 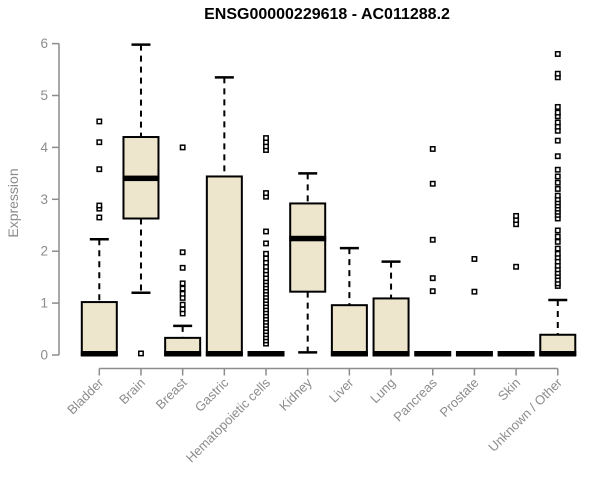 I want to click on x-tick-label: Unknown / Other, so click(x=525, y=415).